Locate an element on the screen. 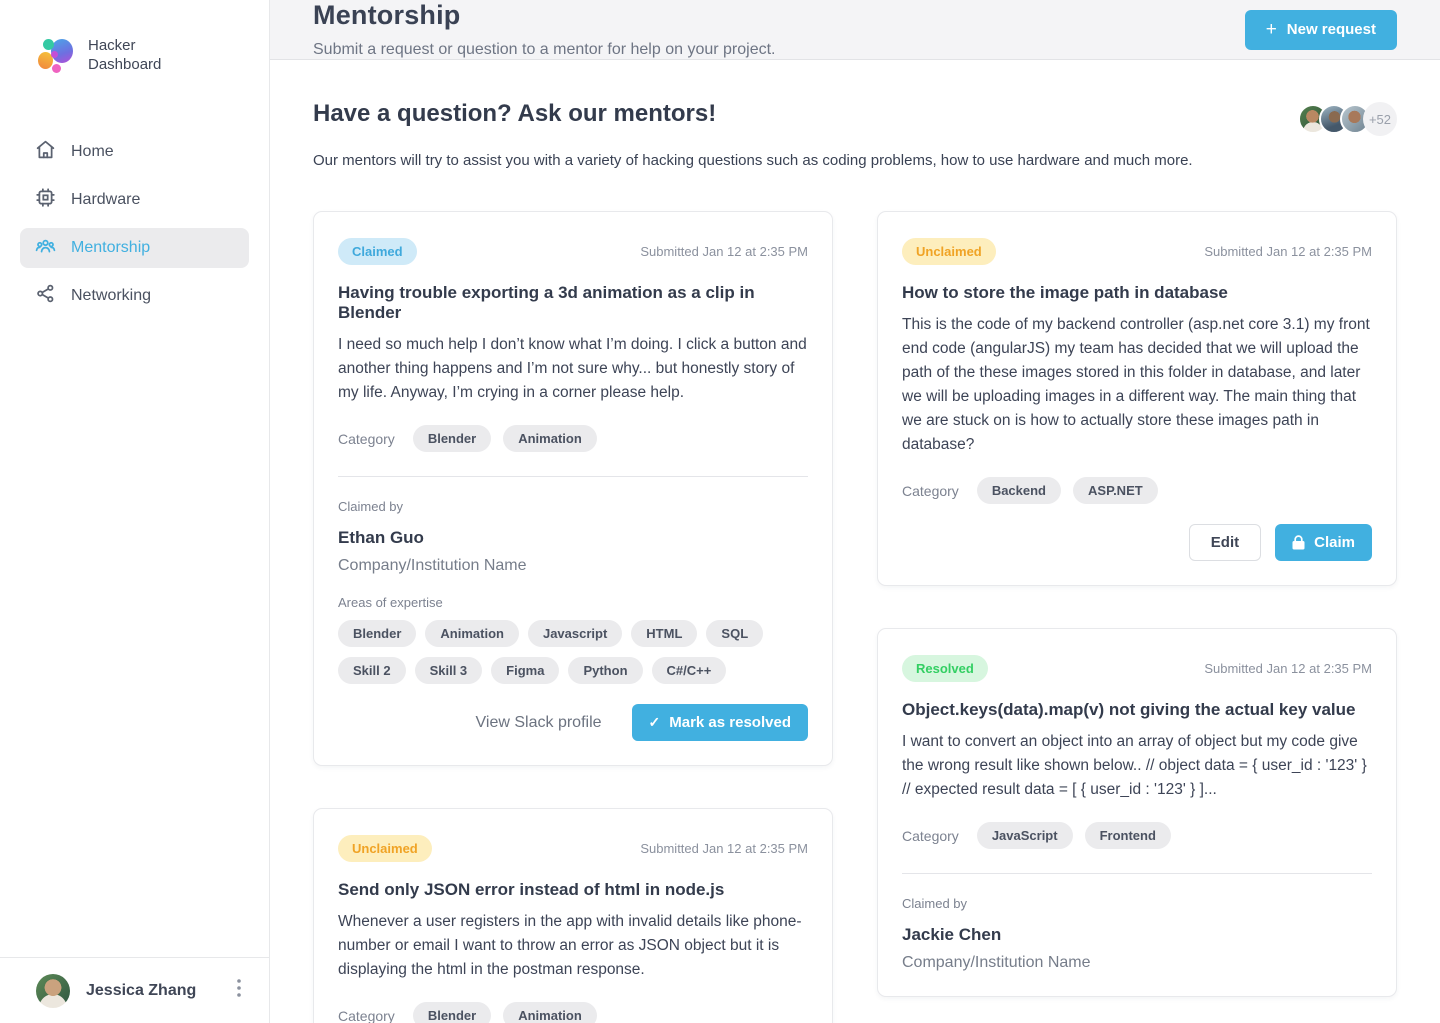  sidebar-item-mentorship: Mentorship is located at coordinates (134, 248).